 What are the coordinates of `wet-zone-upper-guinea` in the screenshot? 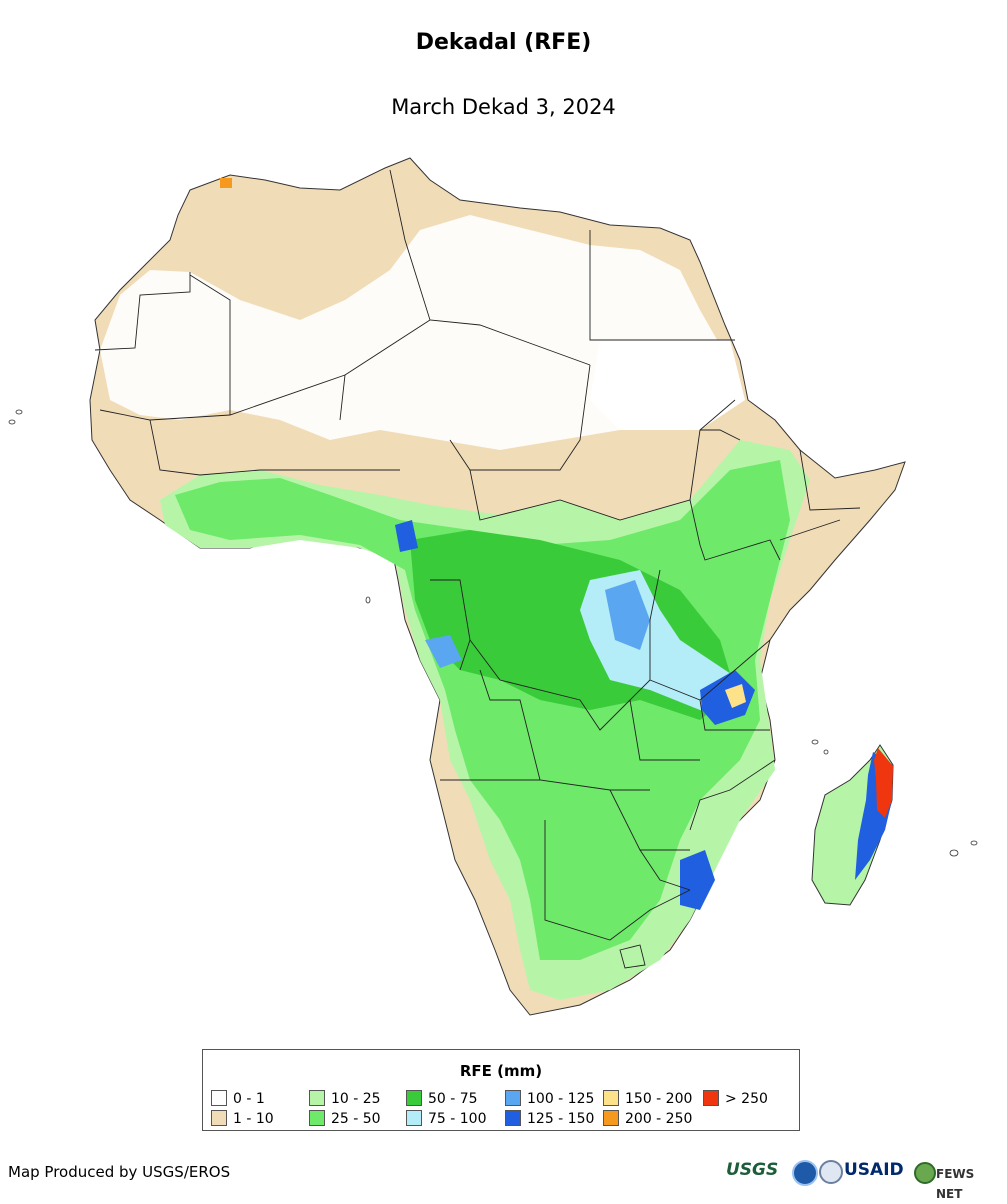 It's located at (406, 536).